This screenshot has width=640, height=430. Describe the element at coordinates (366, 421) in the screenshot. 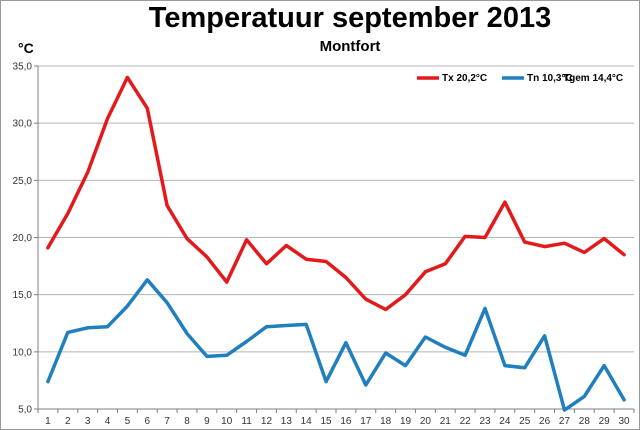

I see `x-tick-label: 17` at that location.